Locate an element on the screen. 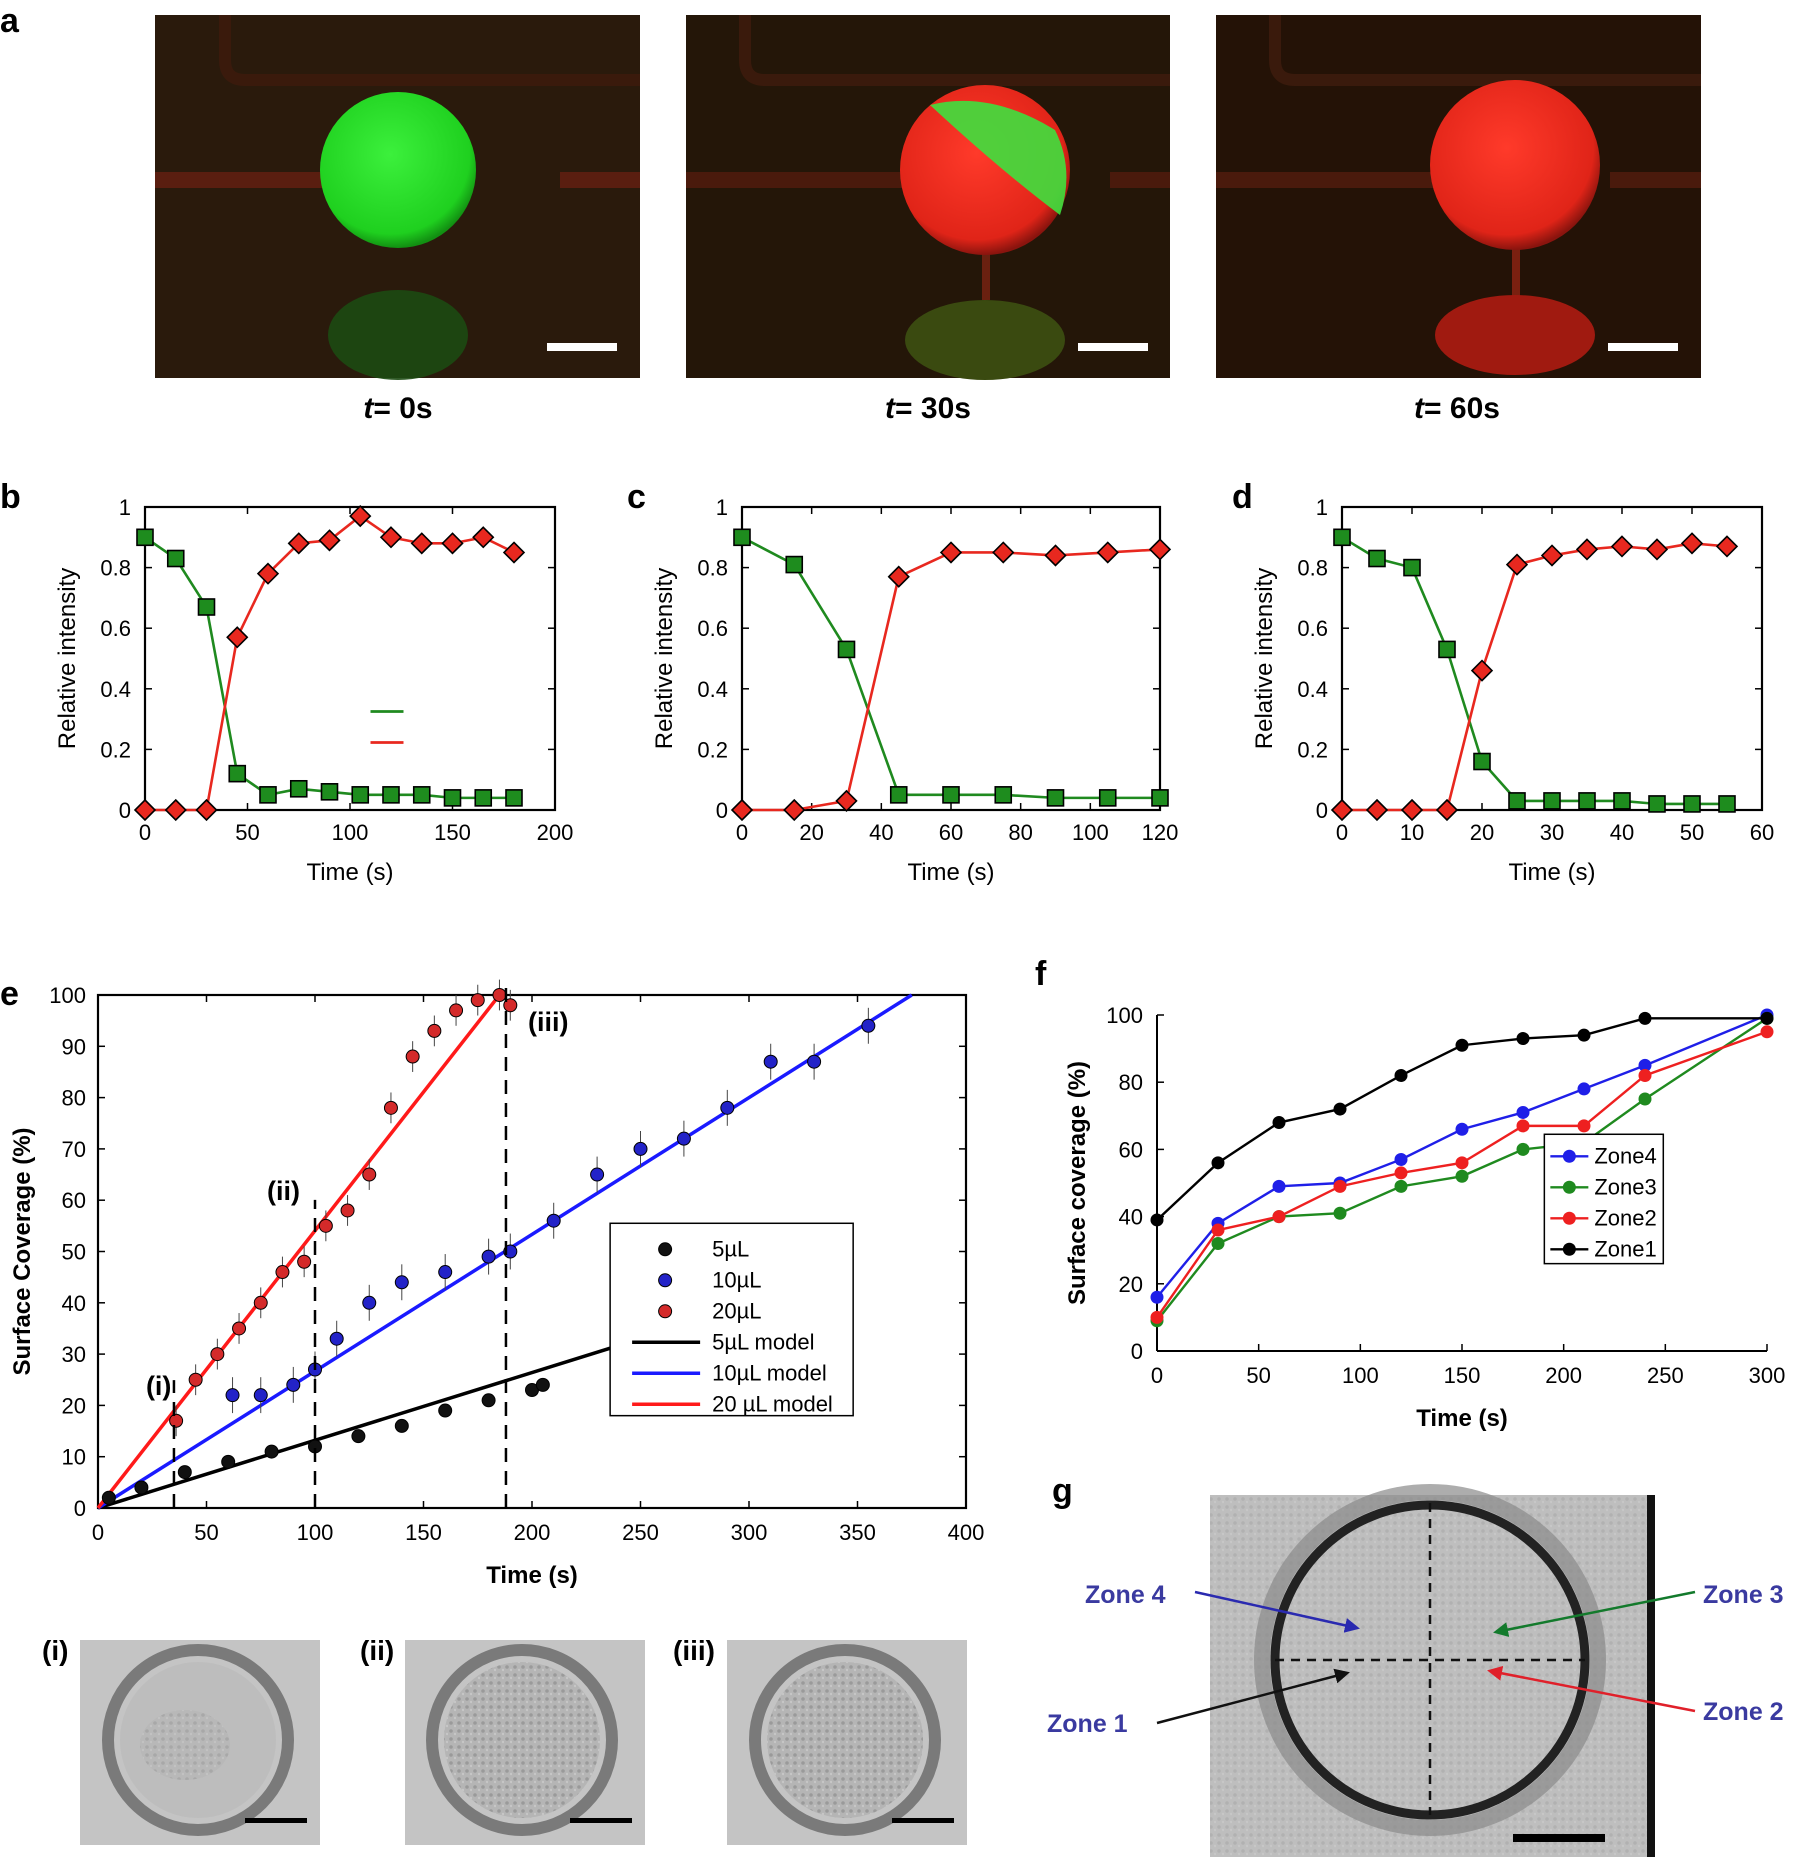 The height and width of the screenshot is (1862, 1806). inset-label-iii: (iii) is located at coordinates (694, 1650).